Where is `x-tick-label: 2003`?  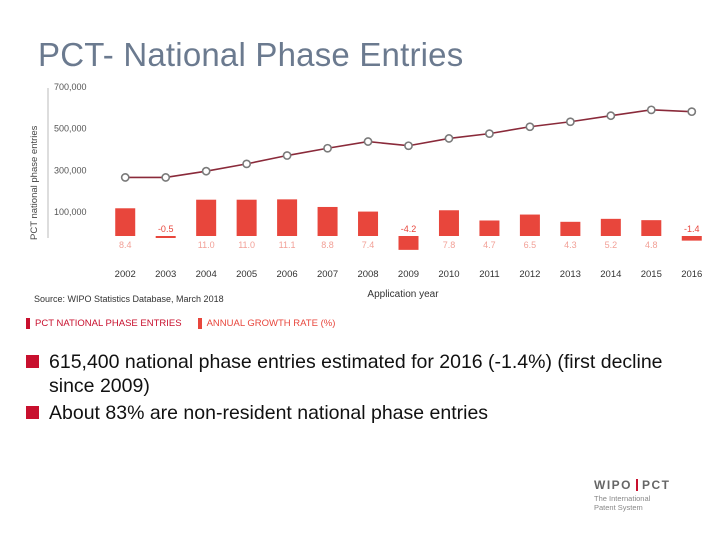 x-tick-label: 2003 is located at coordinates (165, 274).